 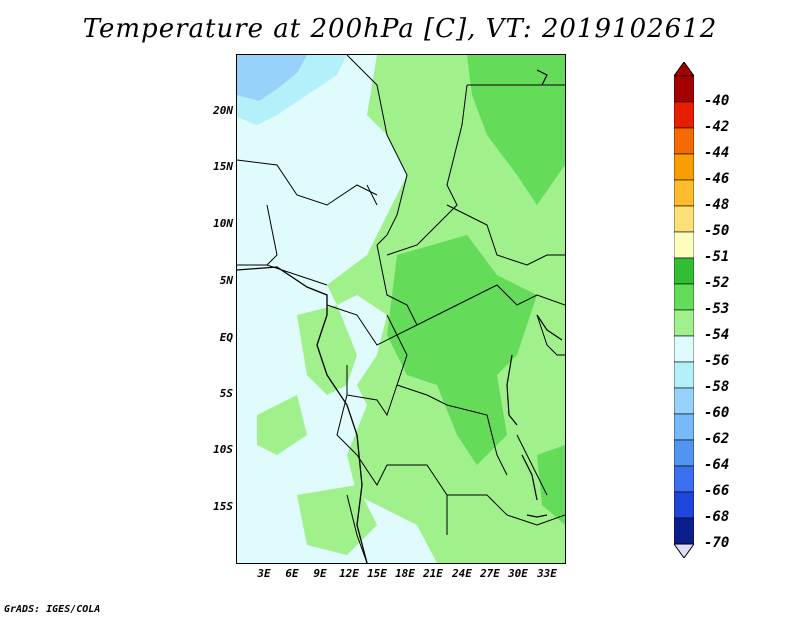 I want to click on colorbar-label: -53, so click(x=717, y=309).